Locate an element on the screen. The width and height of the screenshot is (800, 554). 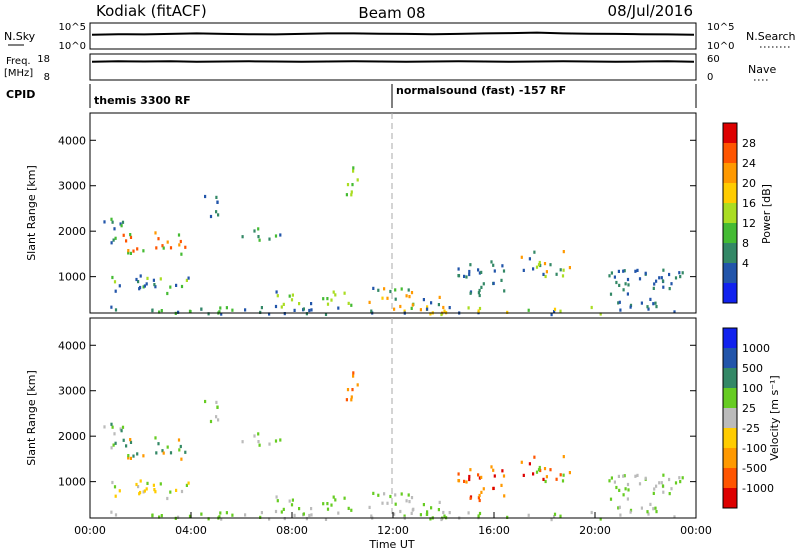
cpid-label: CPID is located at coordinates (20, 94).